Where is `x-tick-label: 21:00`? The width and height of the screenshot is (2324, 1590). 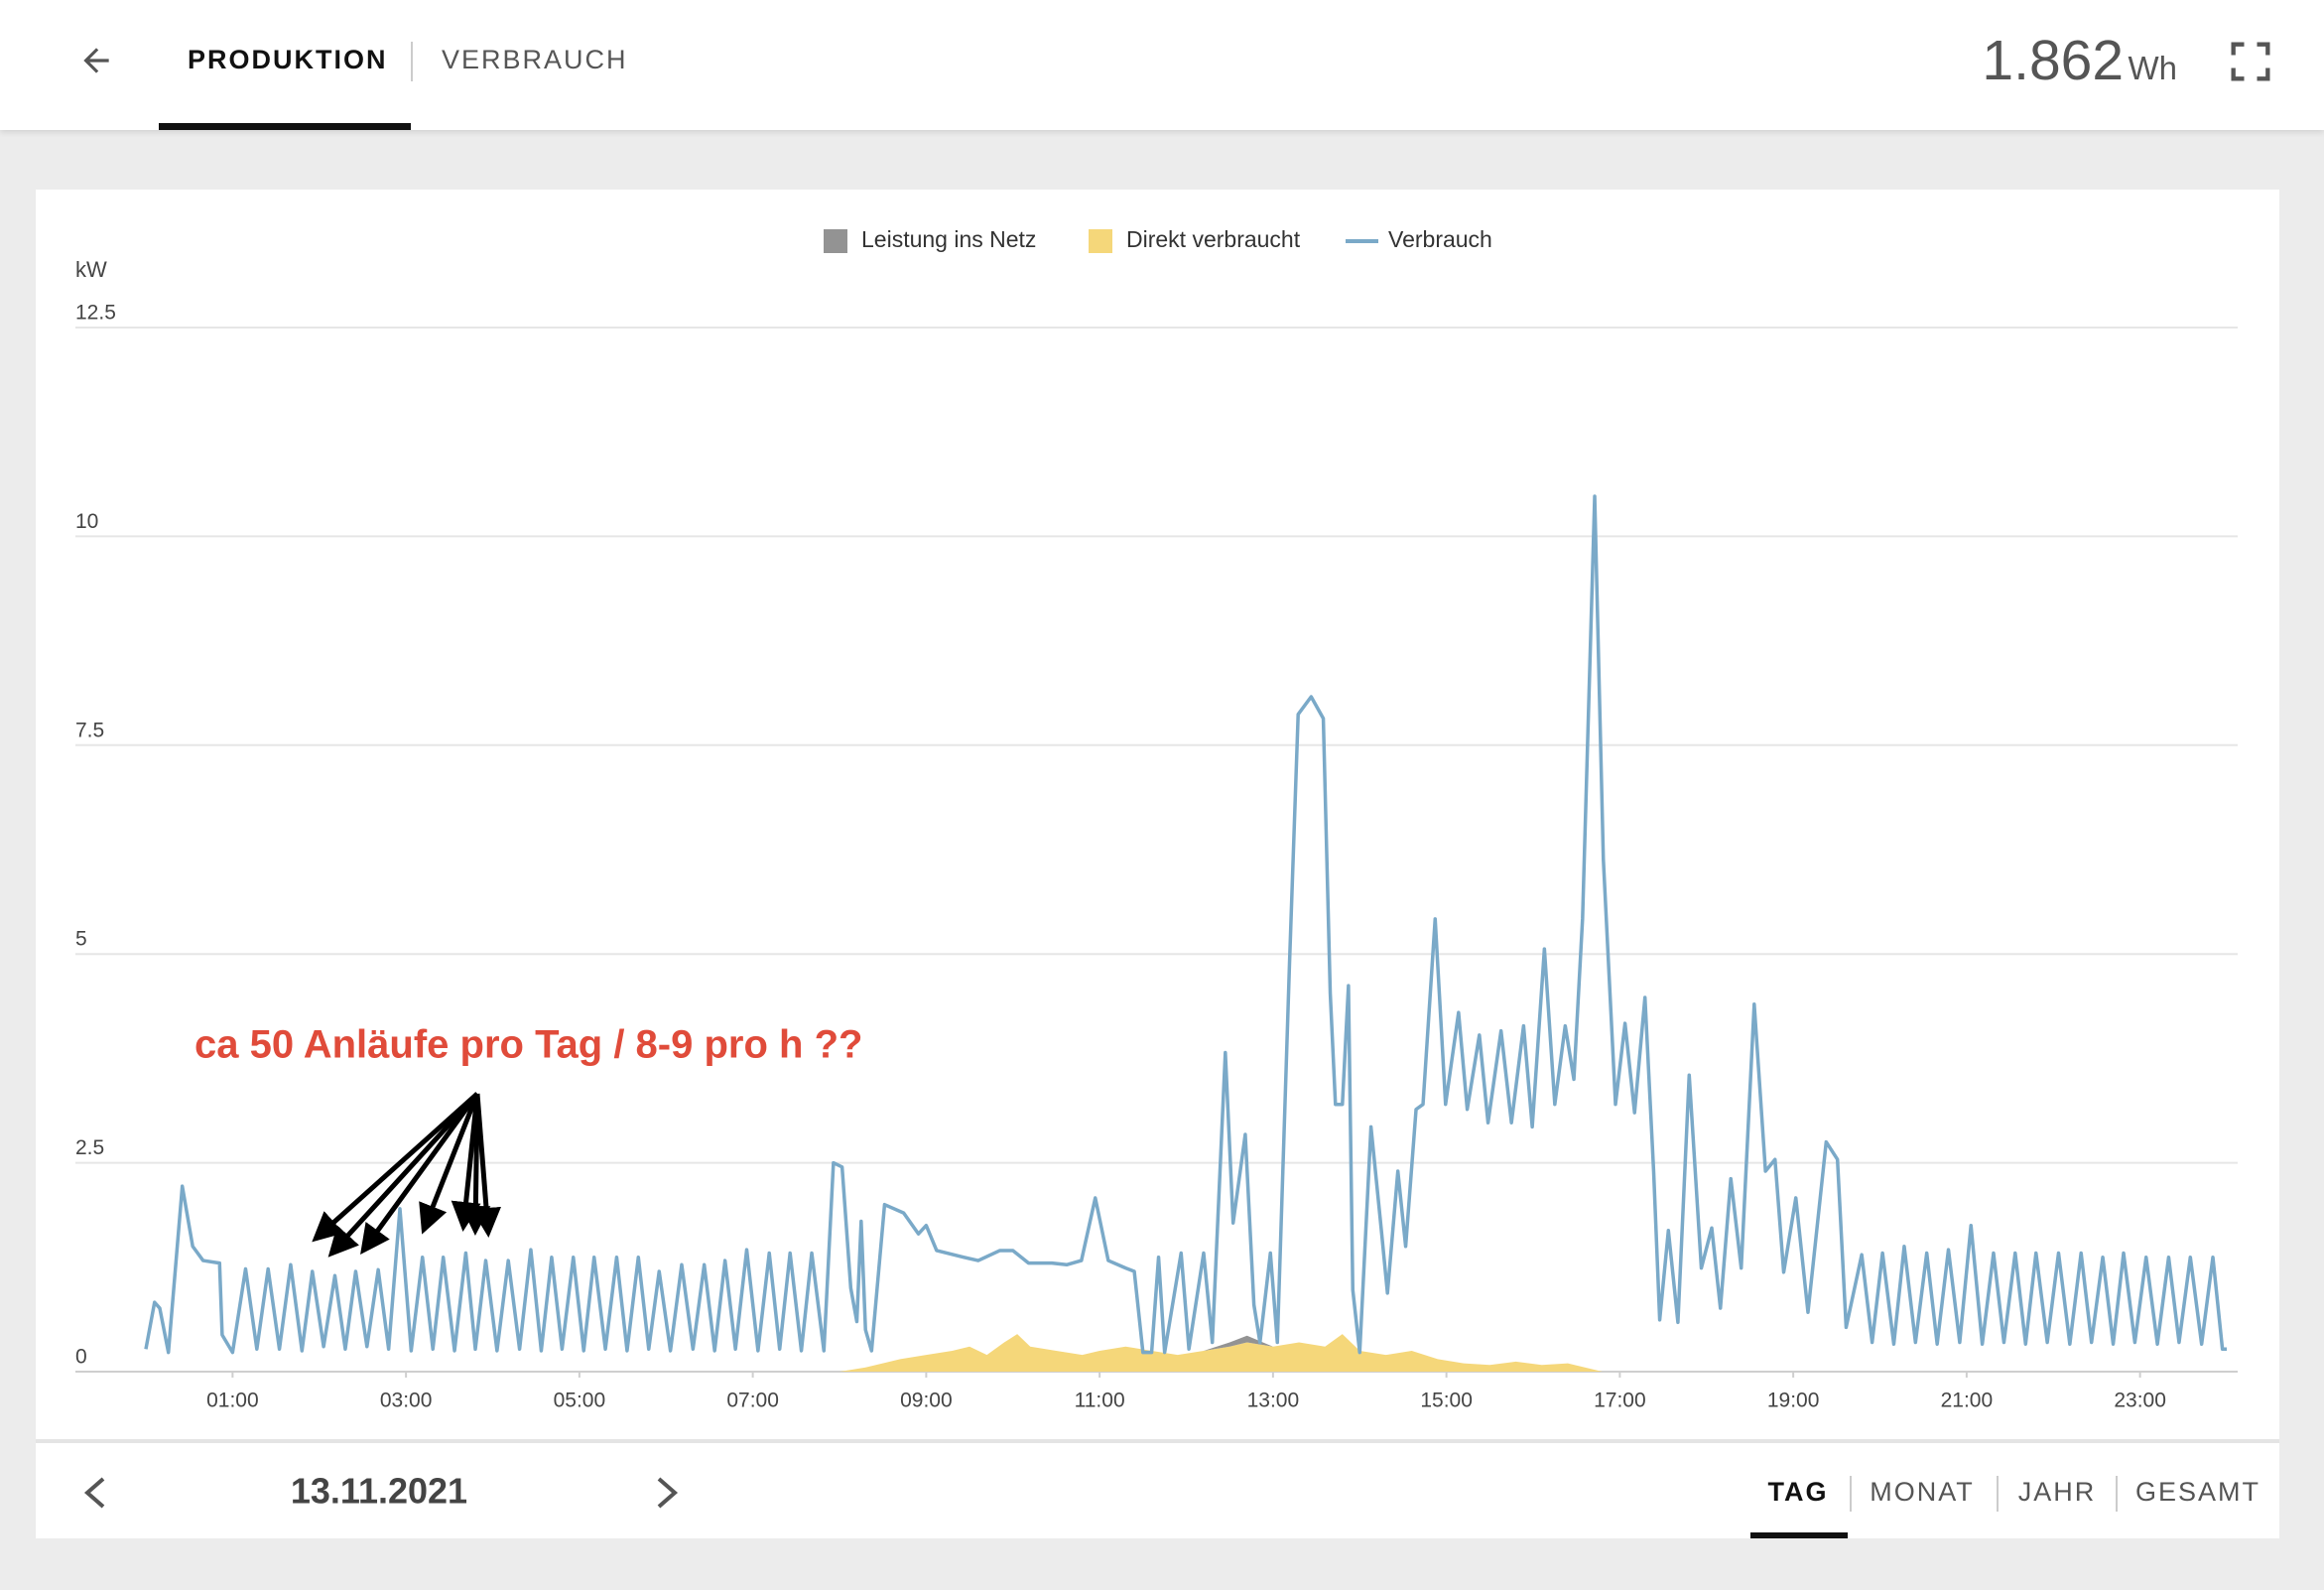
x-tick-label: 21:00 is located at coordinates (1967, 1401).